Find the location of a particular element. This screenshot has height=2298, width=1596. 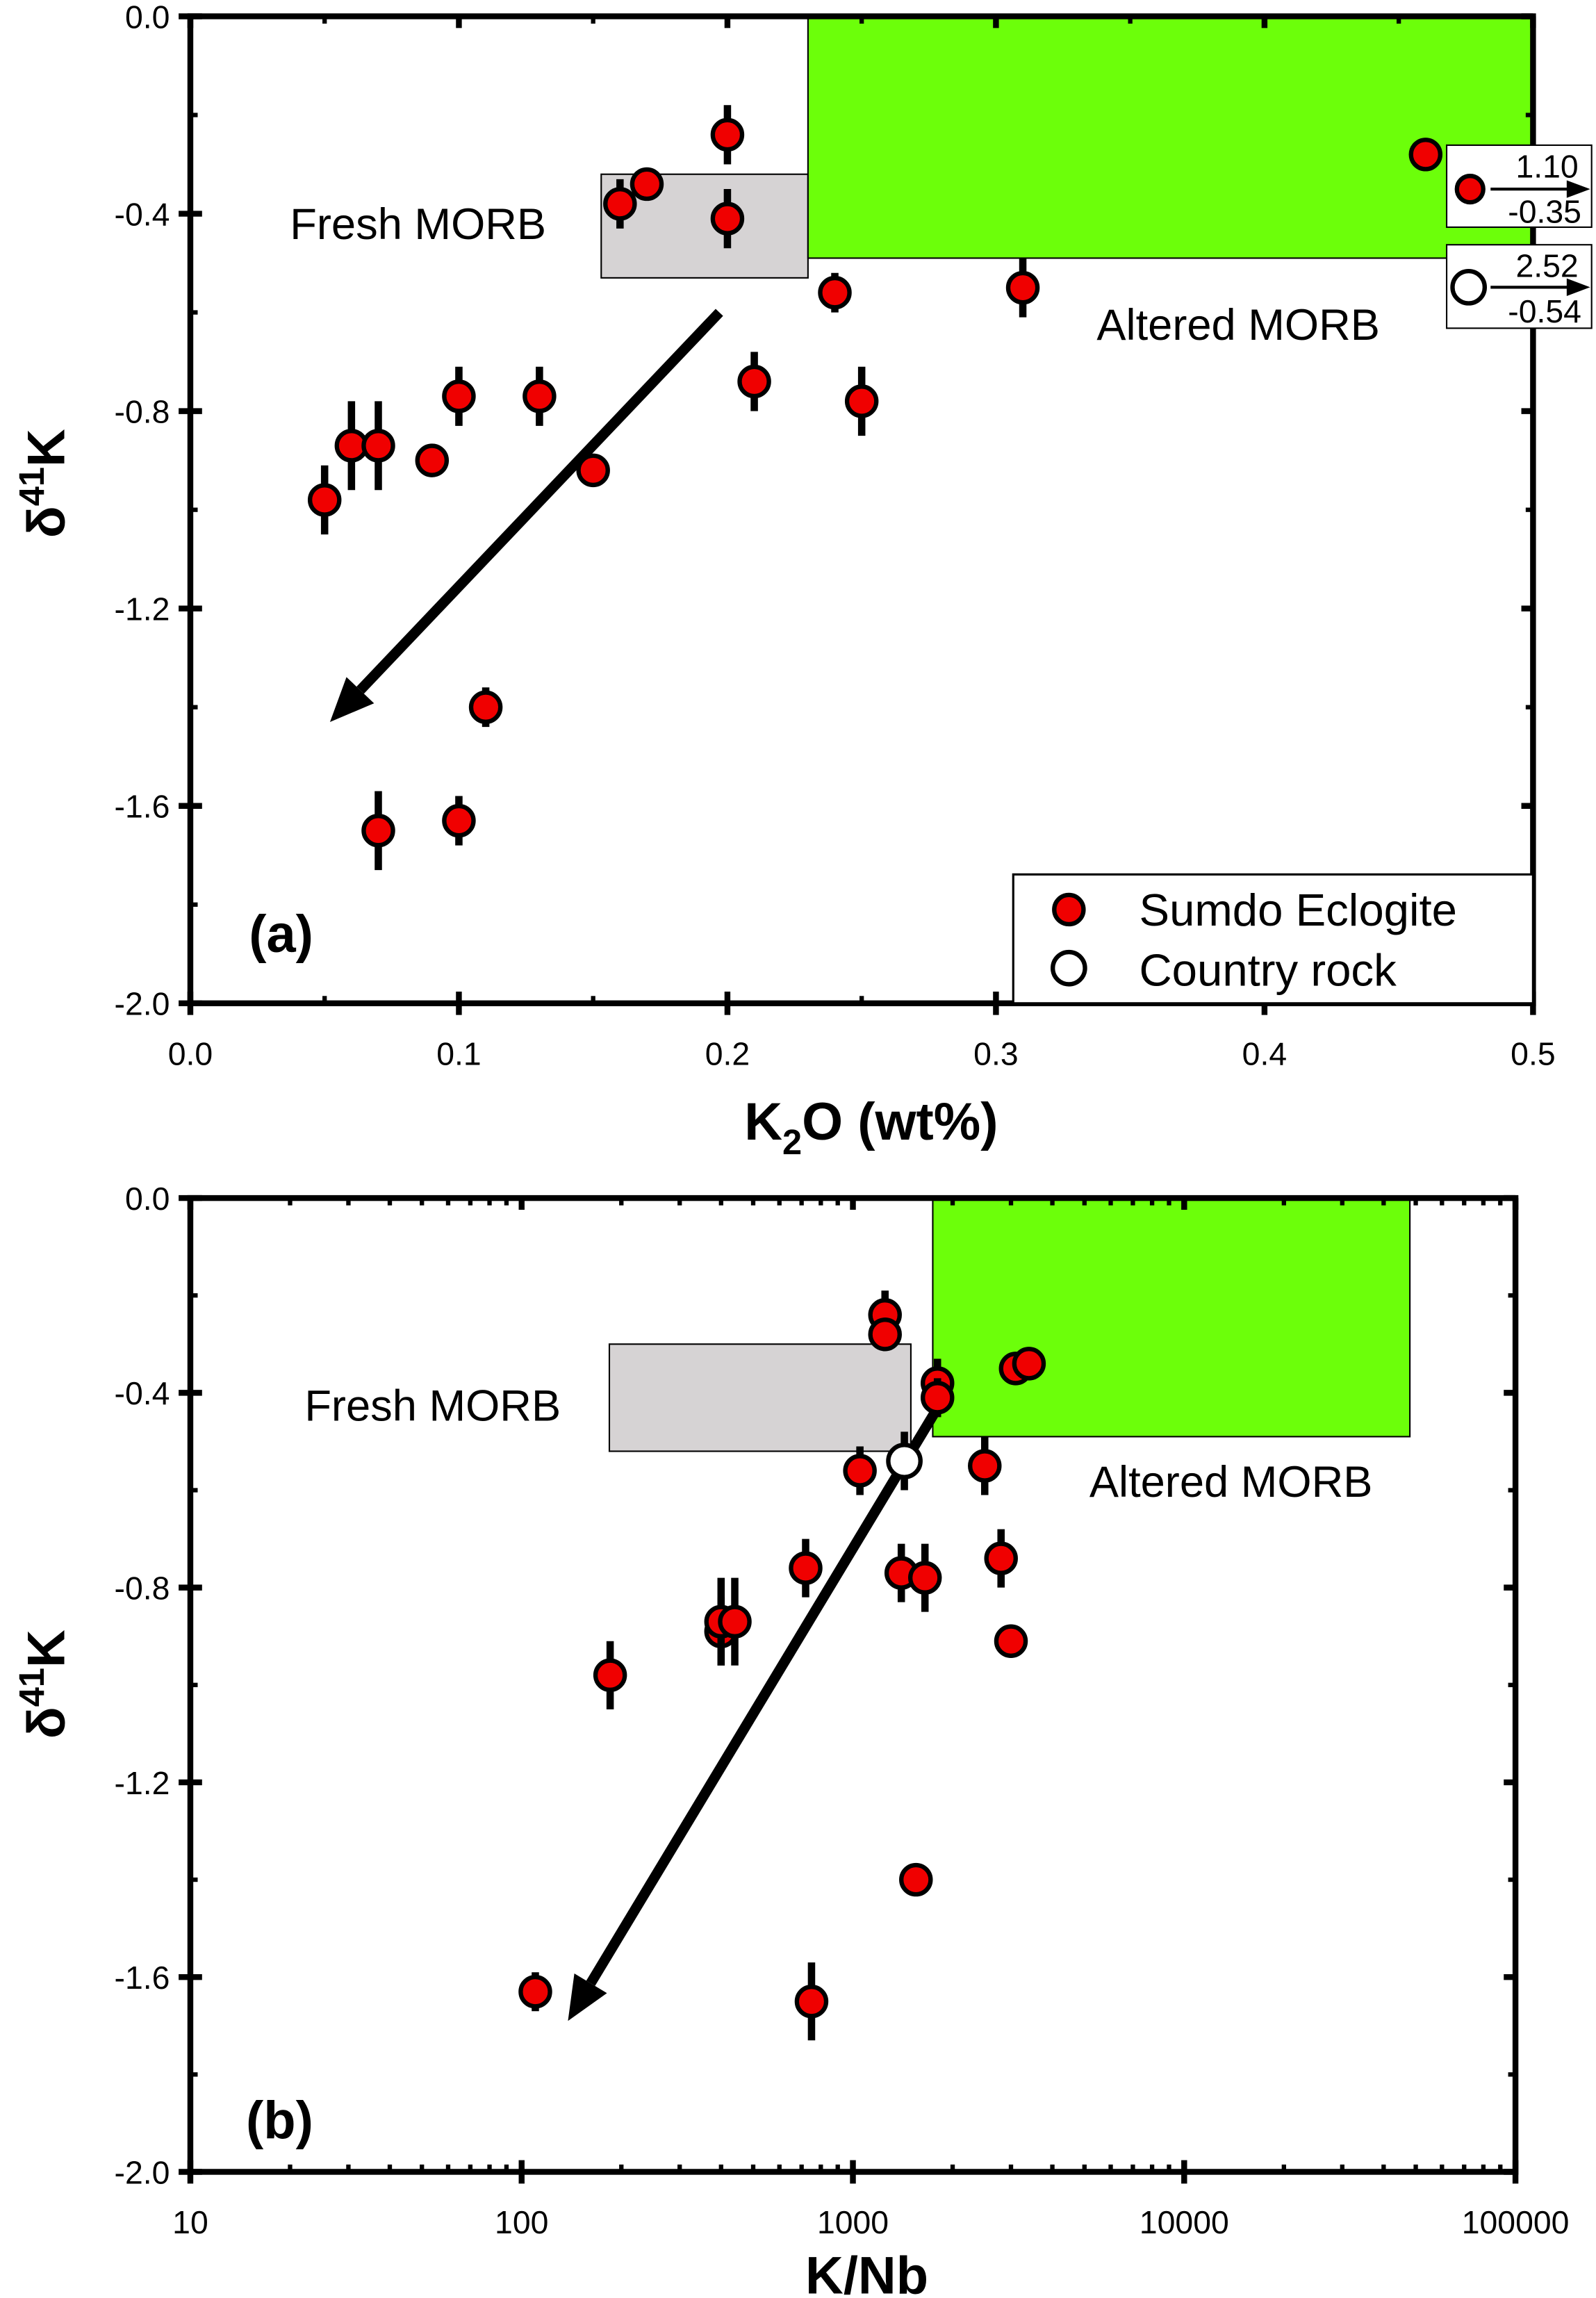

y-axis-title-a: δ41K is located at coordinates (44, 483).